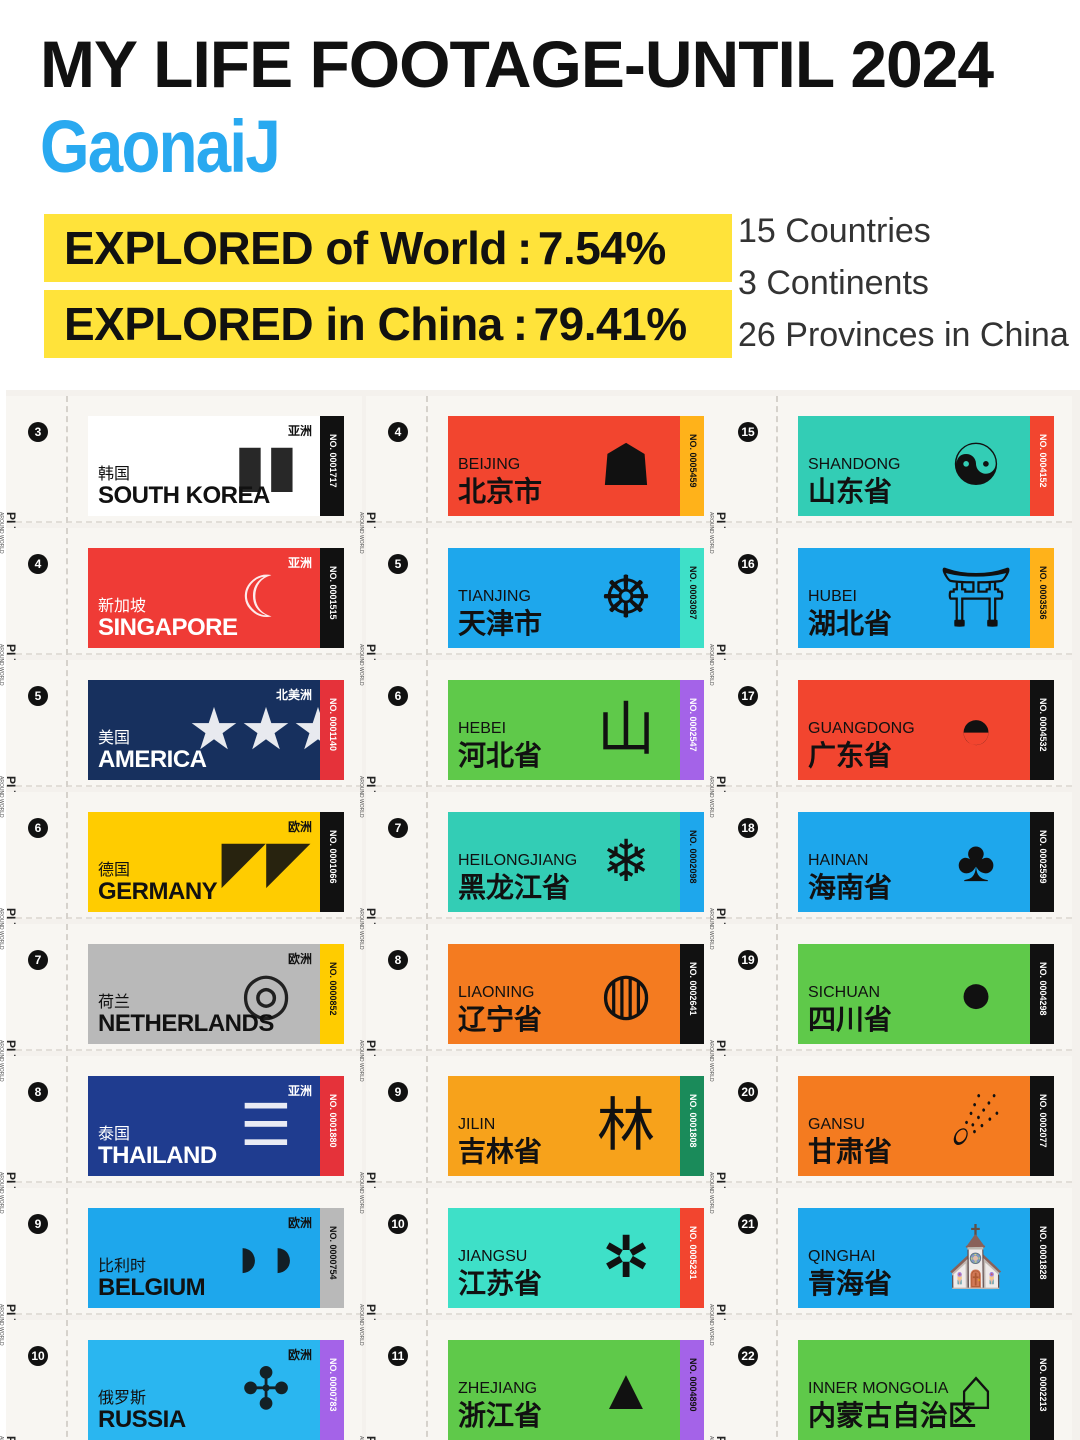  What do you see at coordinates (850, 755) in the screenshot?
I see `province-name-cn: 广东省` at bounding box center [850, 755].